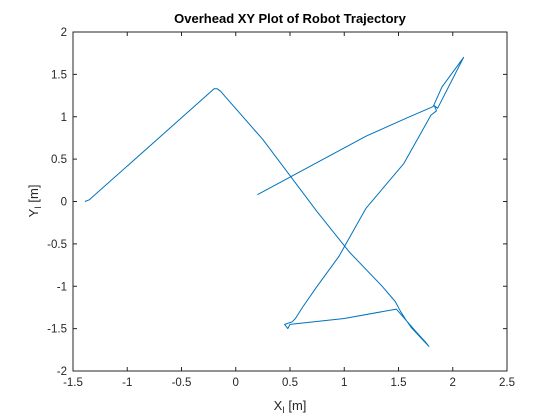  What do you see at coordinates (296, 405) in the screenshot?
I see `x-axis-label-unit: [m]` at bounding box center [296, 405].